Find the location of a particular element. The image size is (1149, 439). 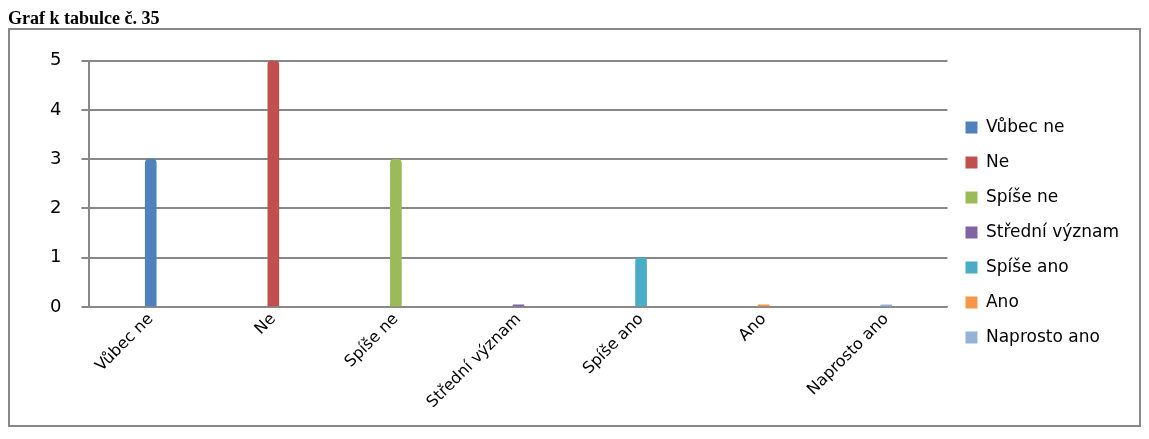

y-tick-label: 1 is located at coordinates (56, 256).